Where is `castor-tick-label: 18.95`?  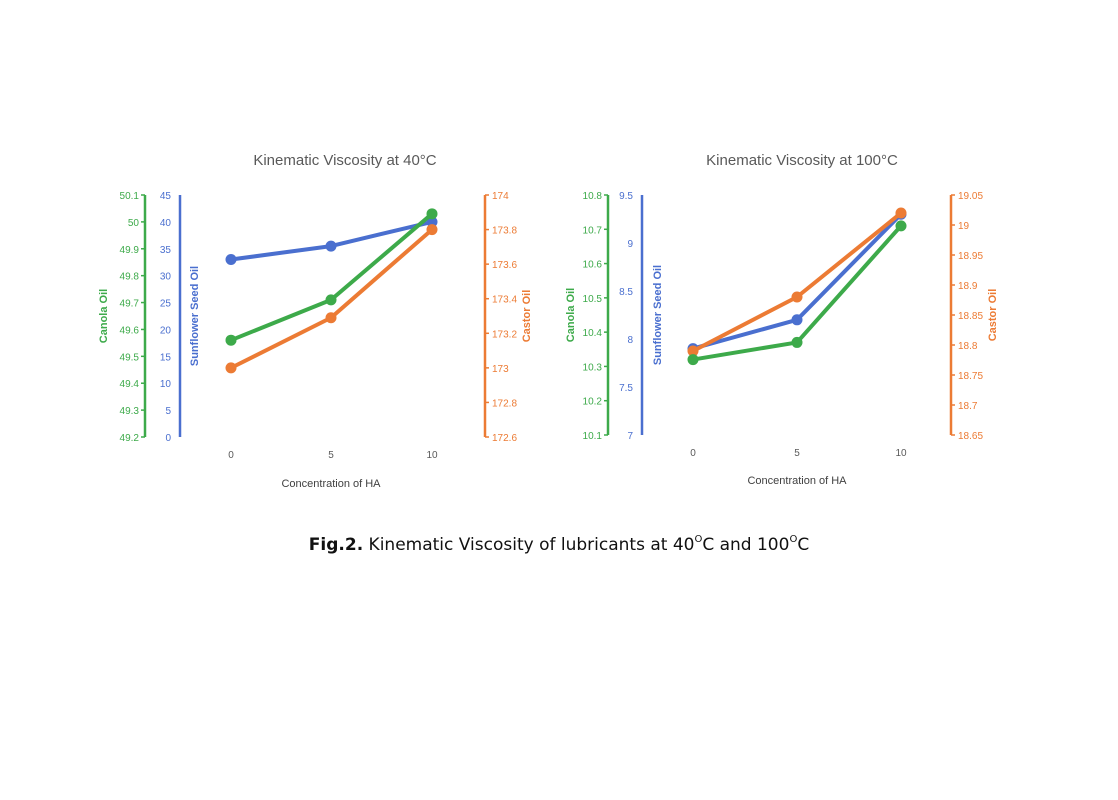
castor-tick-label: 18.95 is located at coordinates (970, 256).